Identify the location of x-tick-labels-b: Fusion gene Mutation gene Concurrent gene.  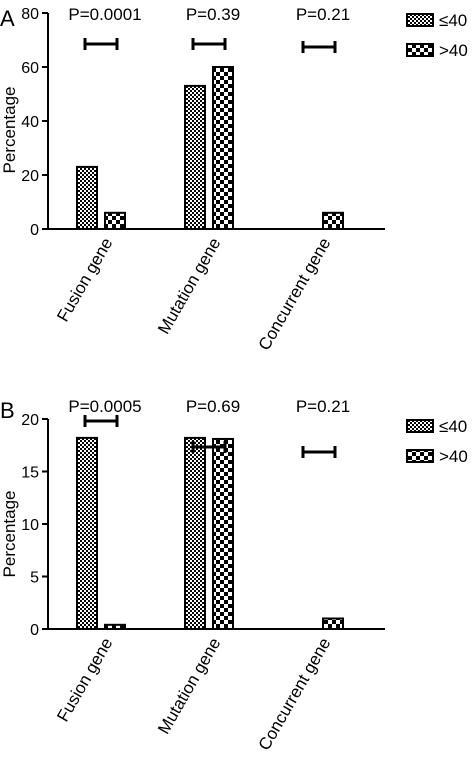
(193, 694).